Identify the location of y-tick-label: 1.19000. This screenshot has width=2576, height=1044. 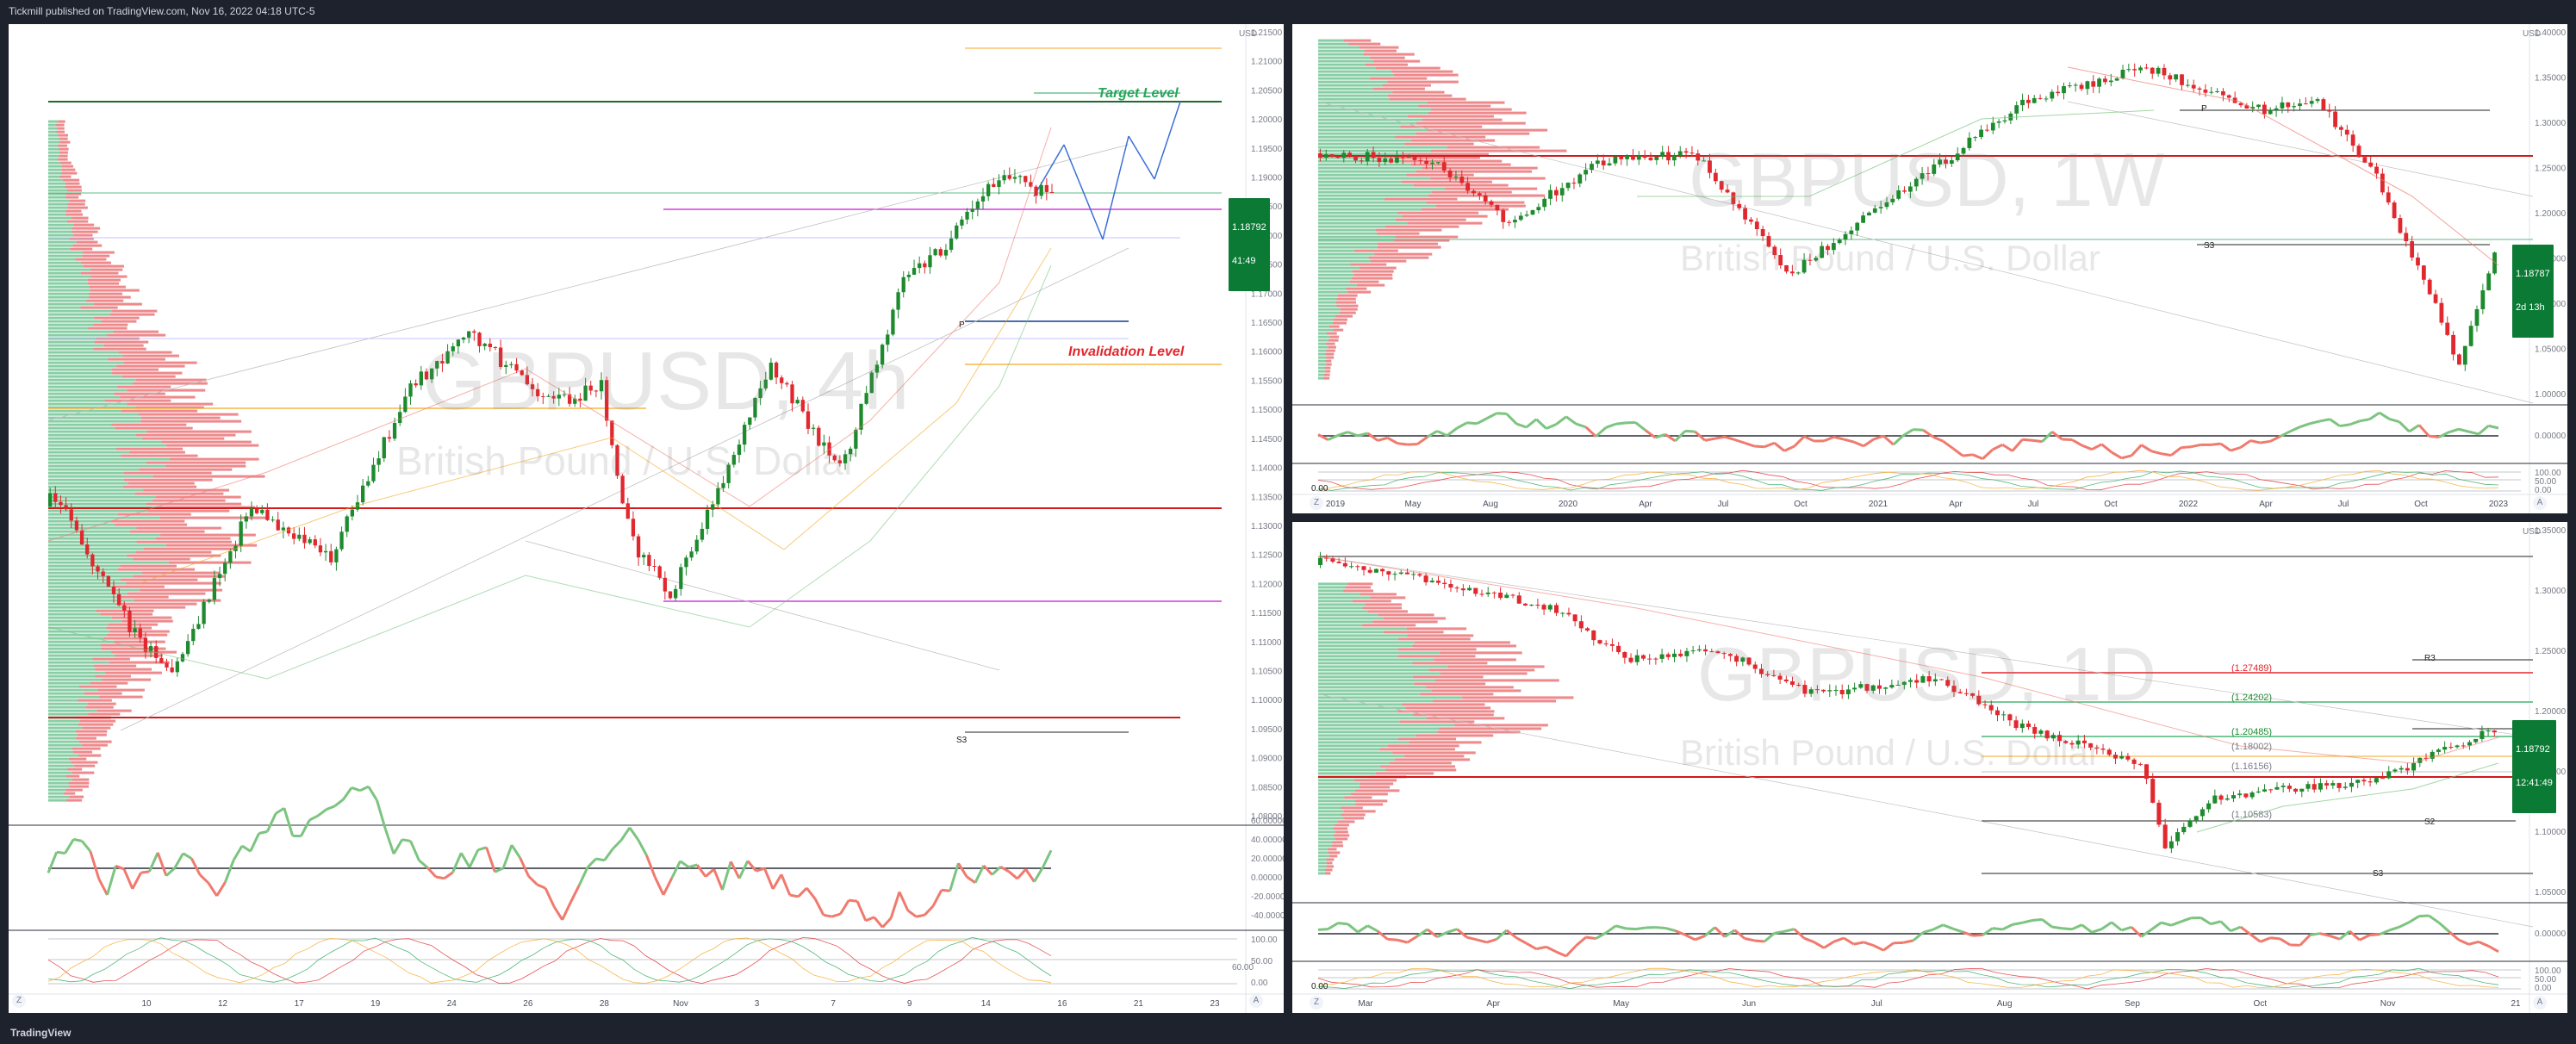
(1267, 178).